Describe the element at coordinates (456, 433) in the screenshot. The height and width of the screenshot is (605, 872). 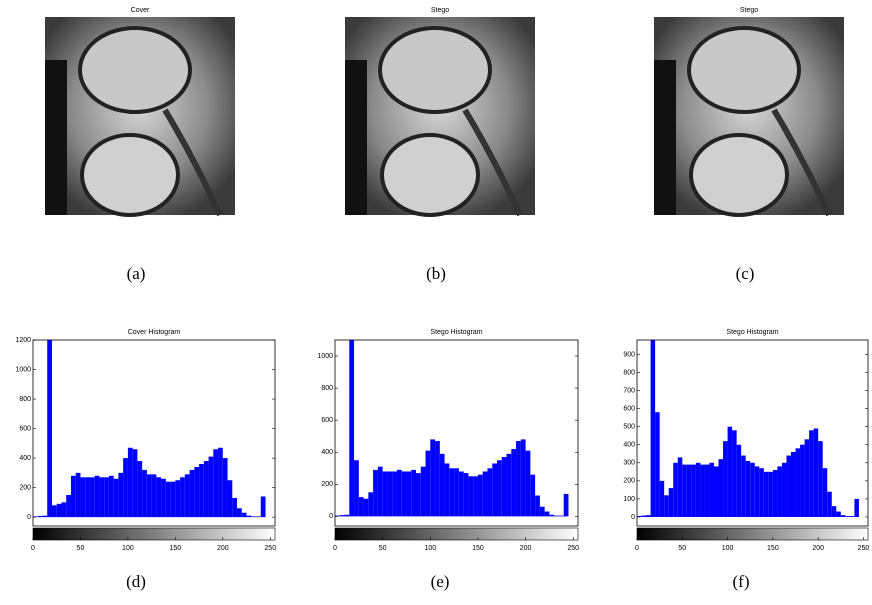
I see `plot-frame` at that location.